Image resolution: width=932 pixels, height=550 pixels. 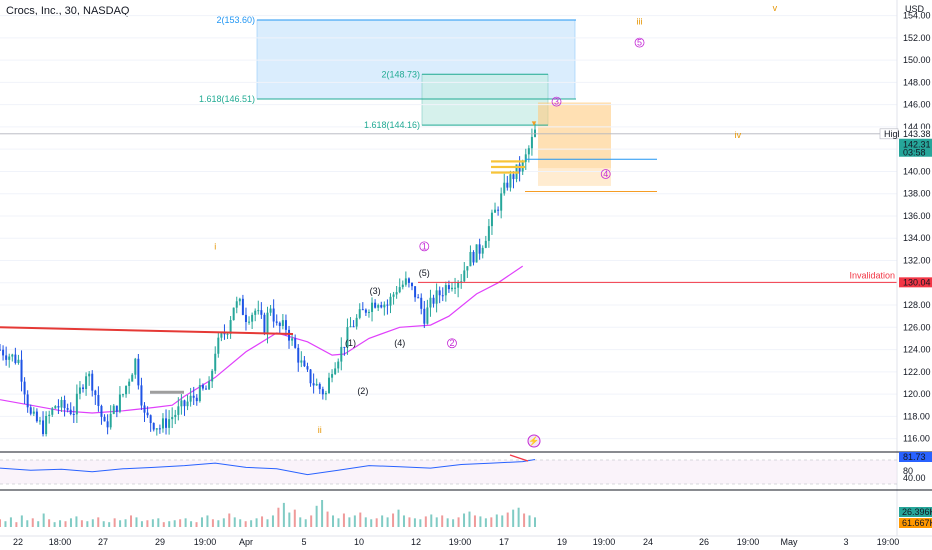 What do you see at coordinates (917, 171) in the screenshot?
I see `price-tick: 140.00` at bounding box center [917, 171].